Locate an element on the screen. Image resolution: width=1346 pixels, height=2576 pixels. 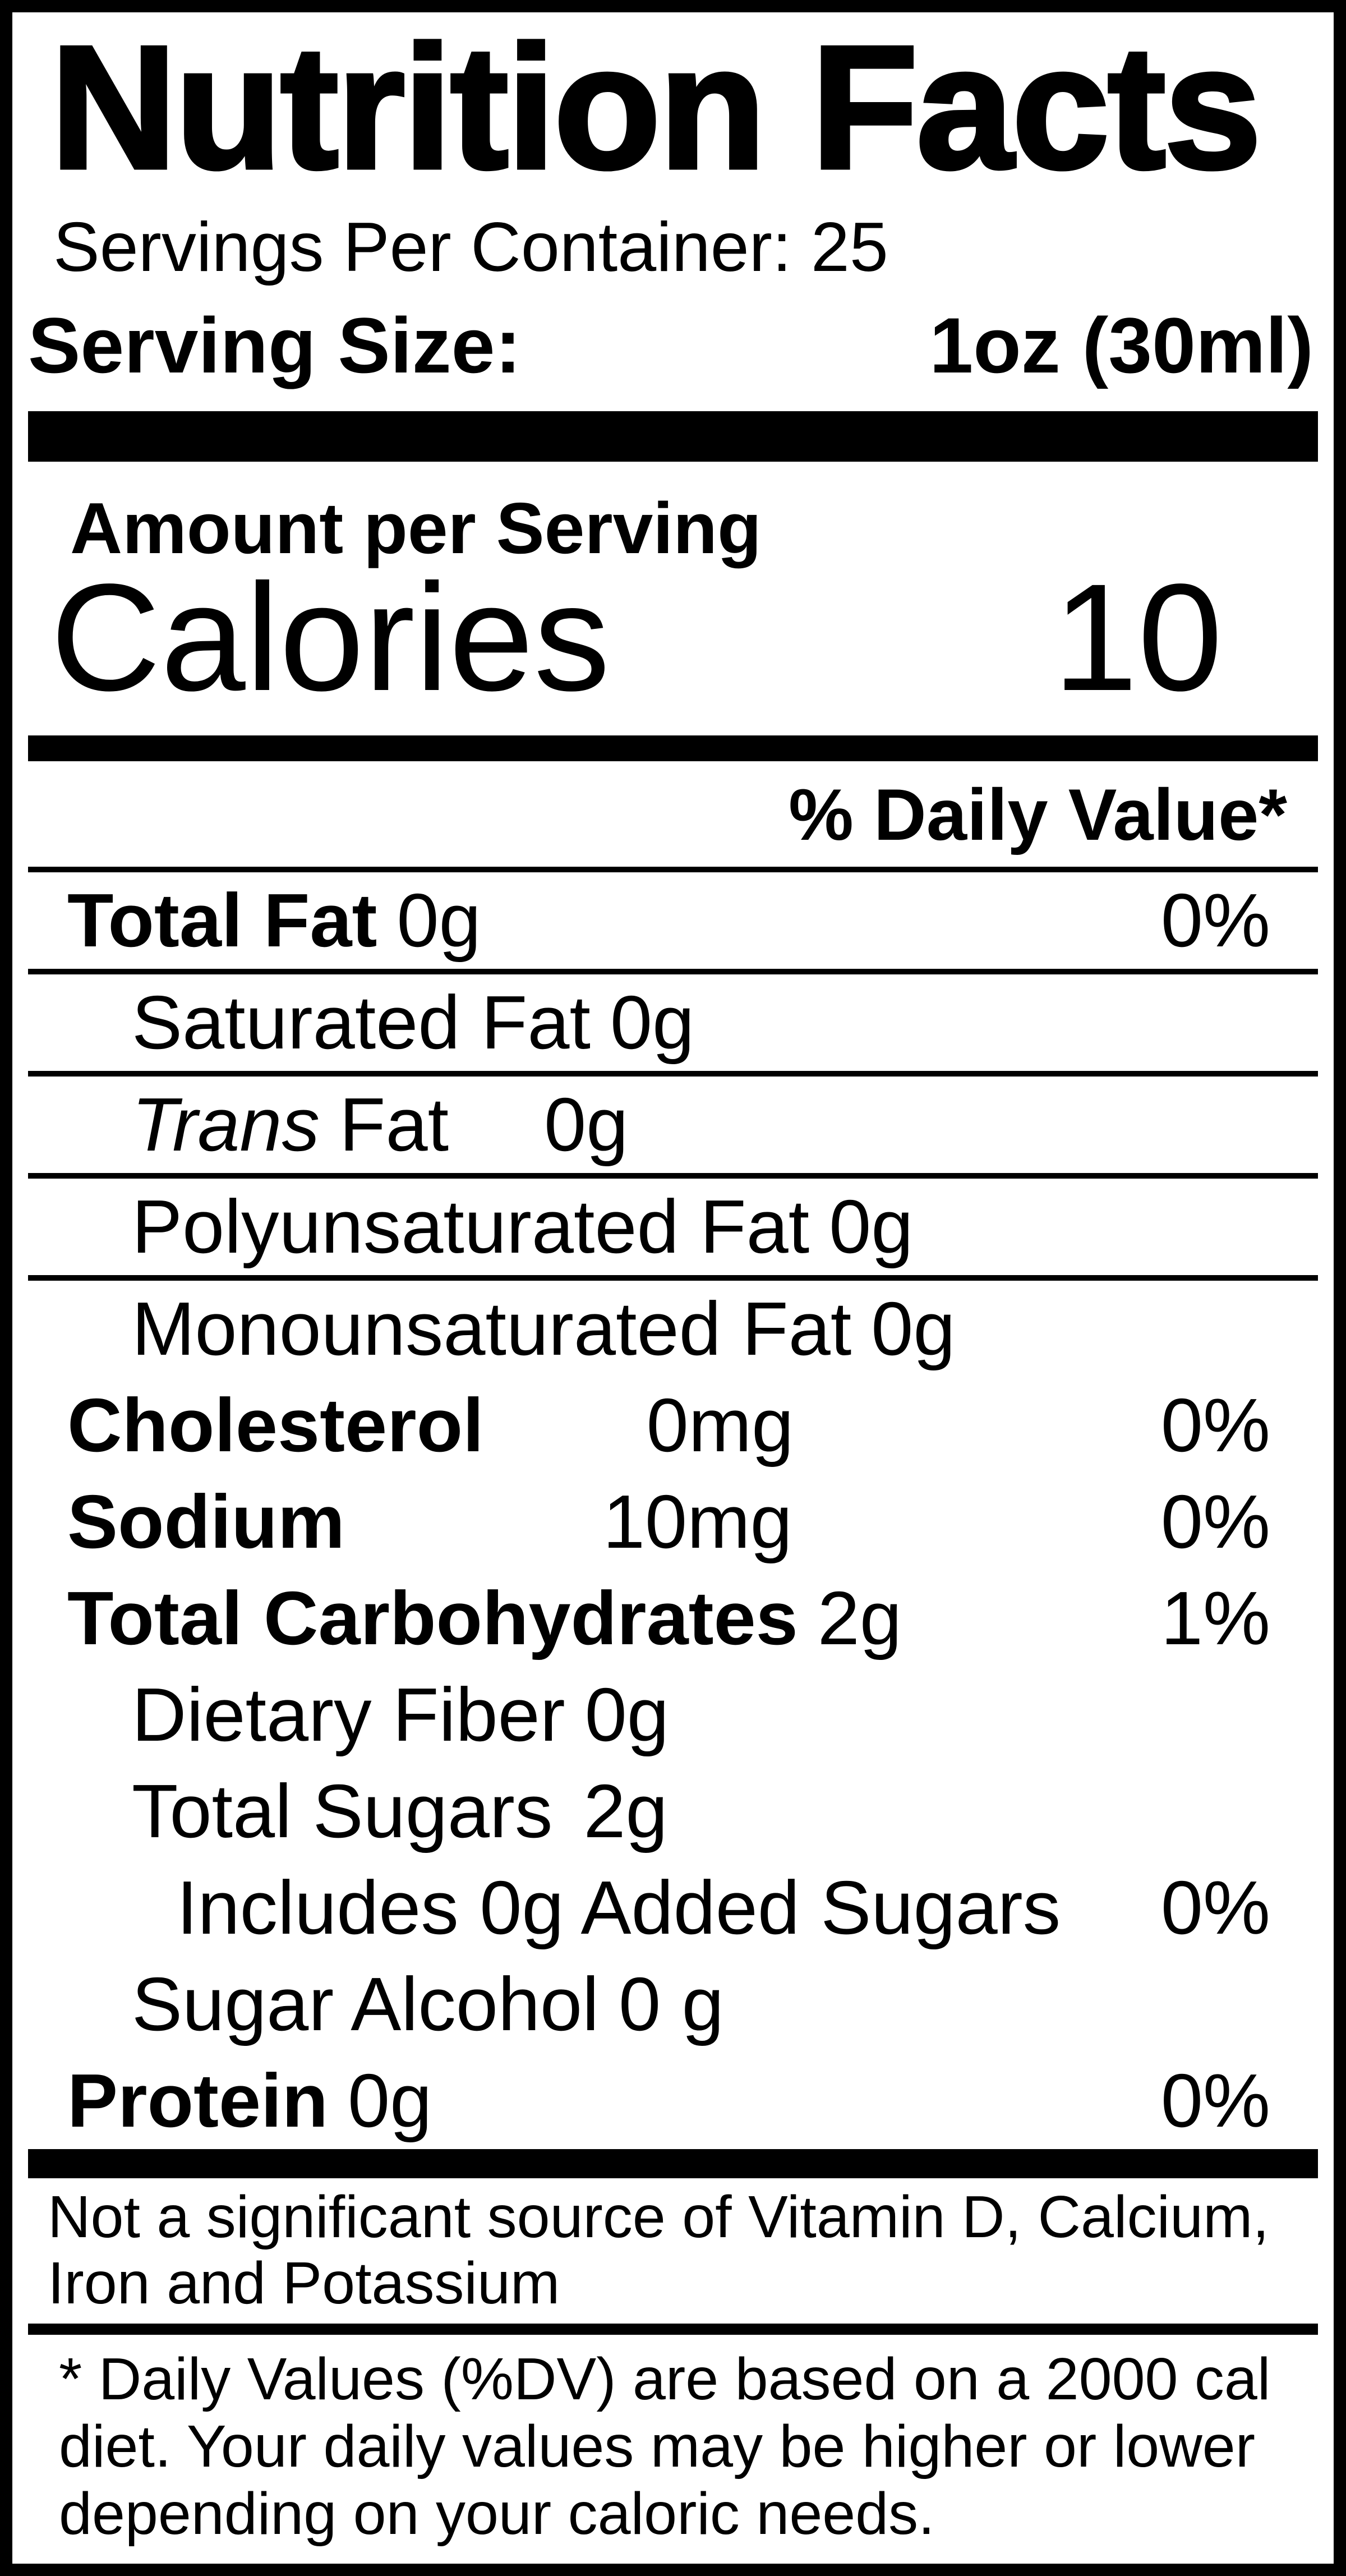
nutrient-amount: 10mg is located at coordinates (697, 1522).